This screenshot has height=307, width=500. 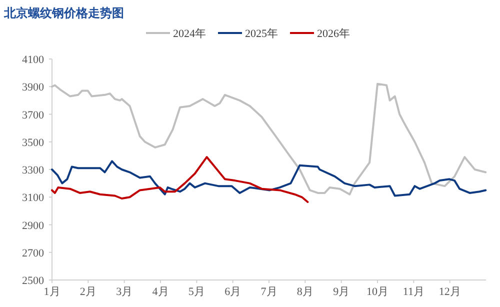 I want to click on x-tick-label: 2月, so click(x=88, y=292).